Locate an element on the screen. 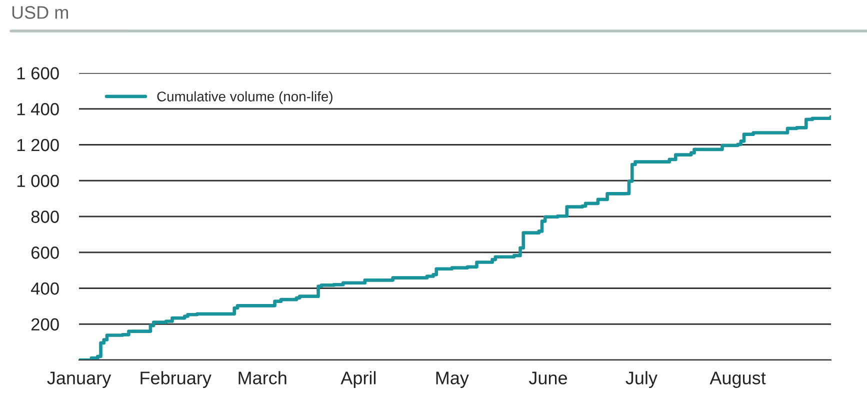  y-tick-label: 1 400 is located at coordinates (38, 109).